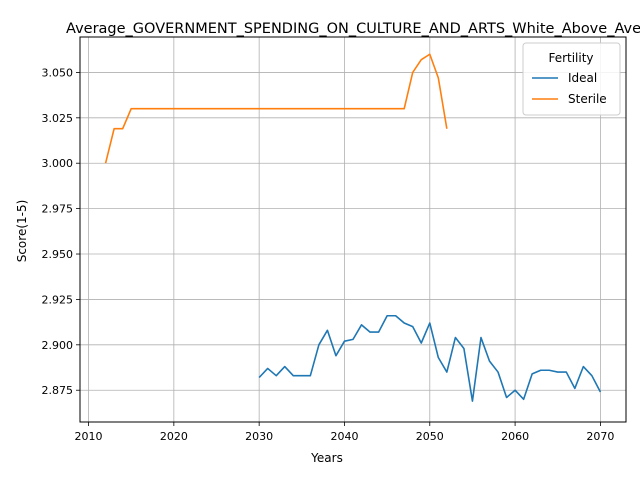  I want to click on x-tick-label: 2040, so click(344, 436).